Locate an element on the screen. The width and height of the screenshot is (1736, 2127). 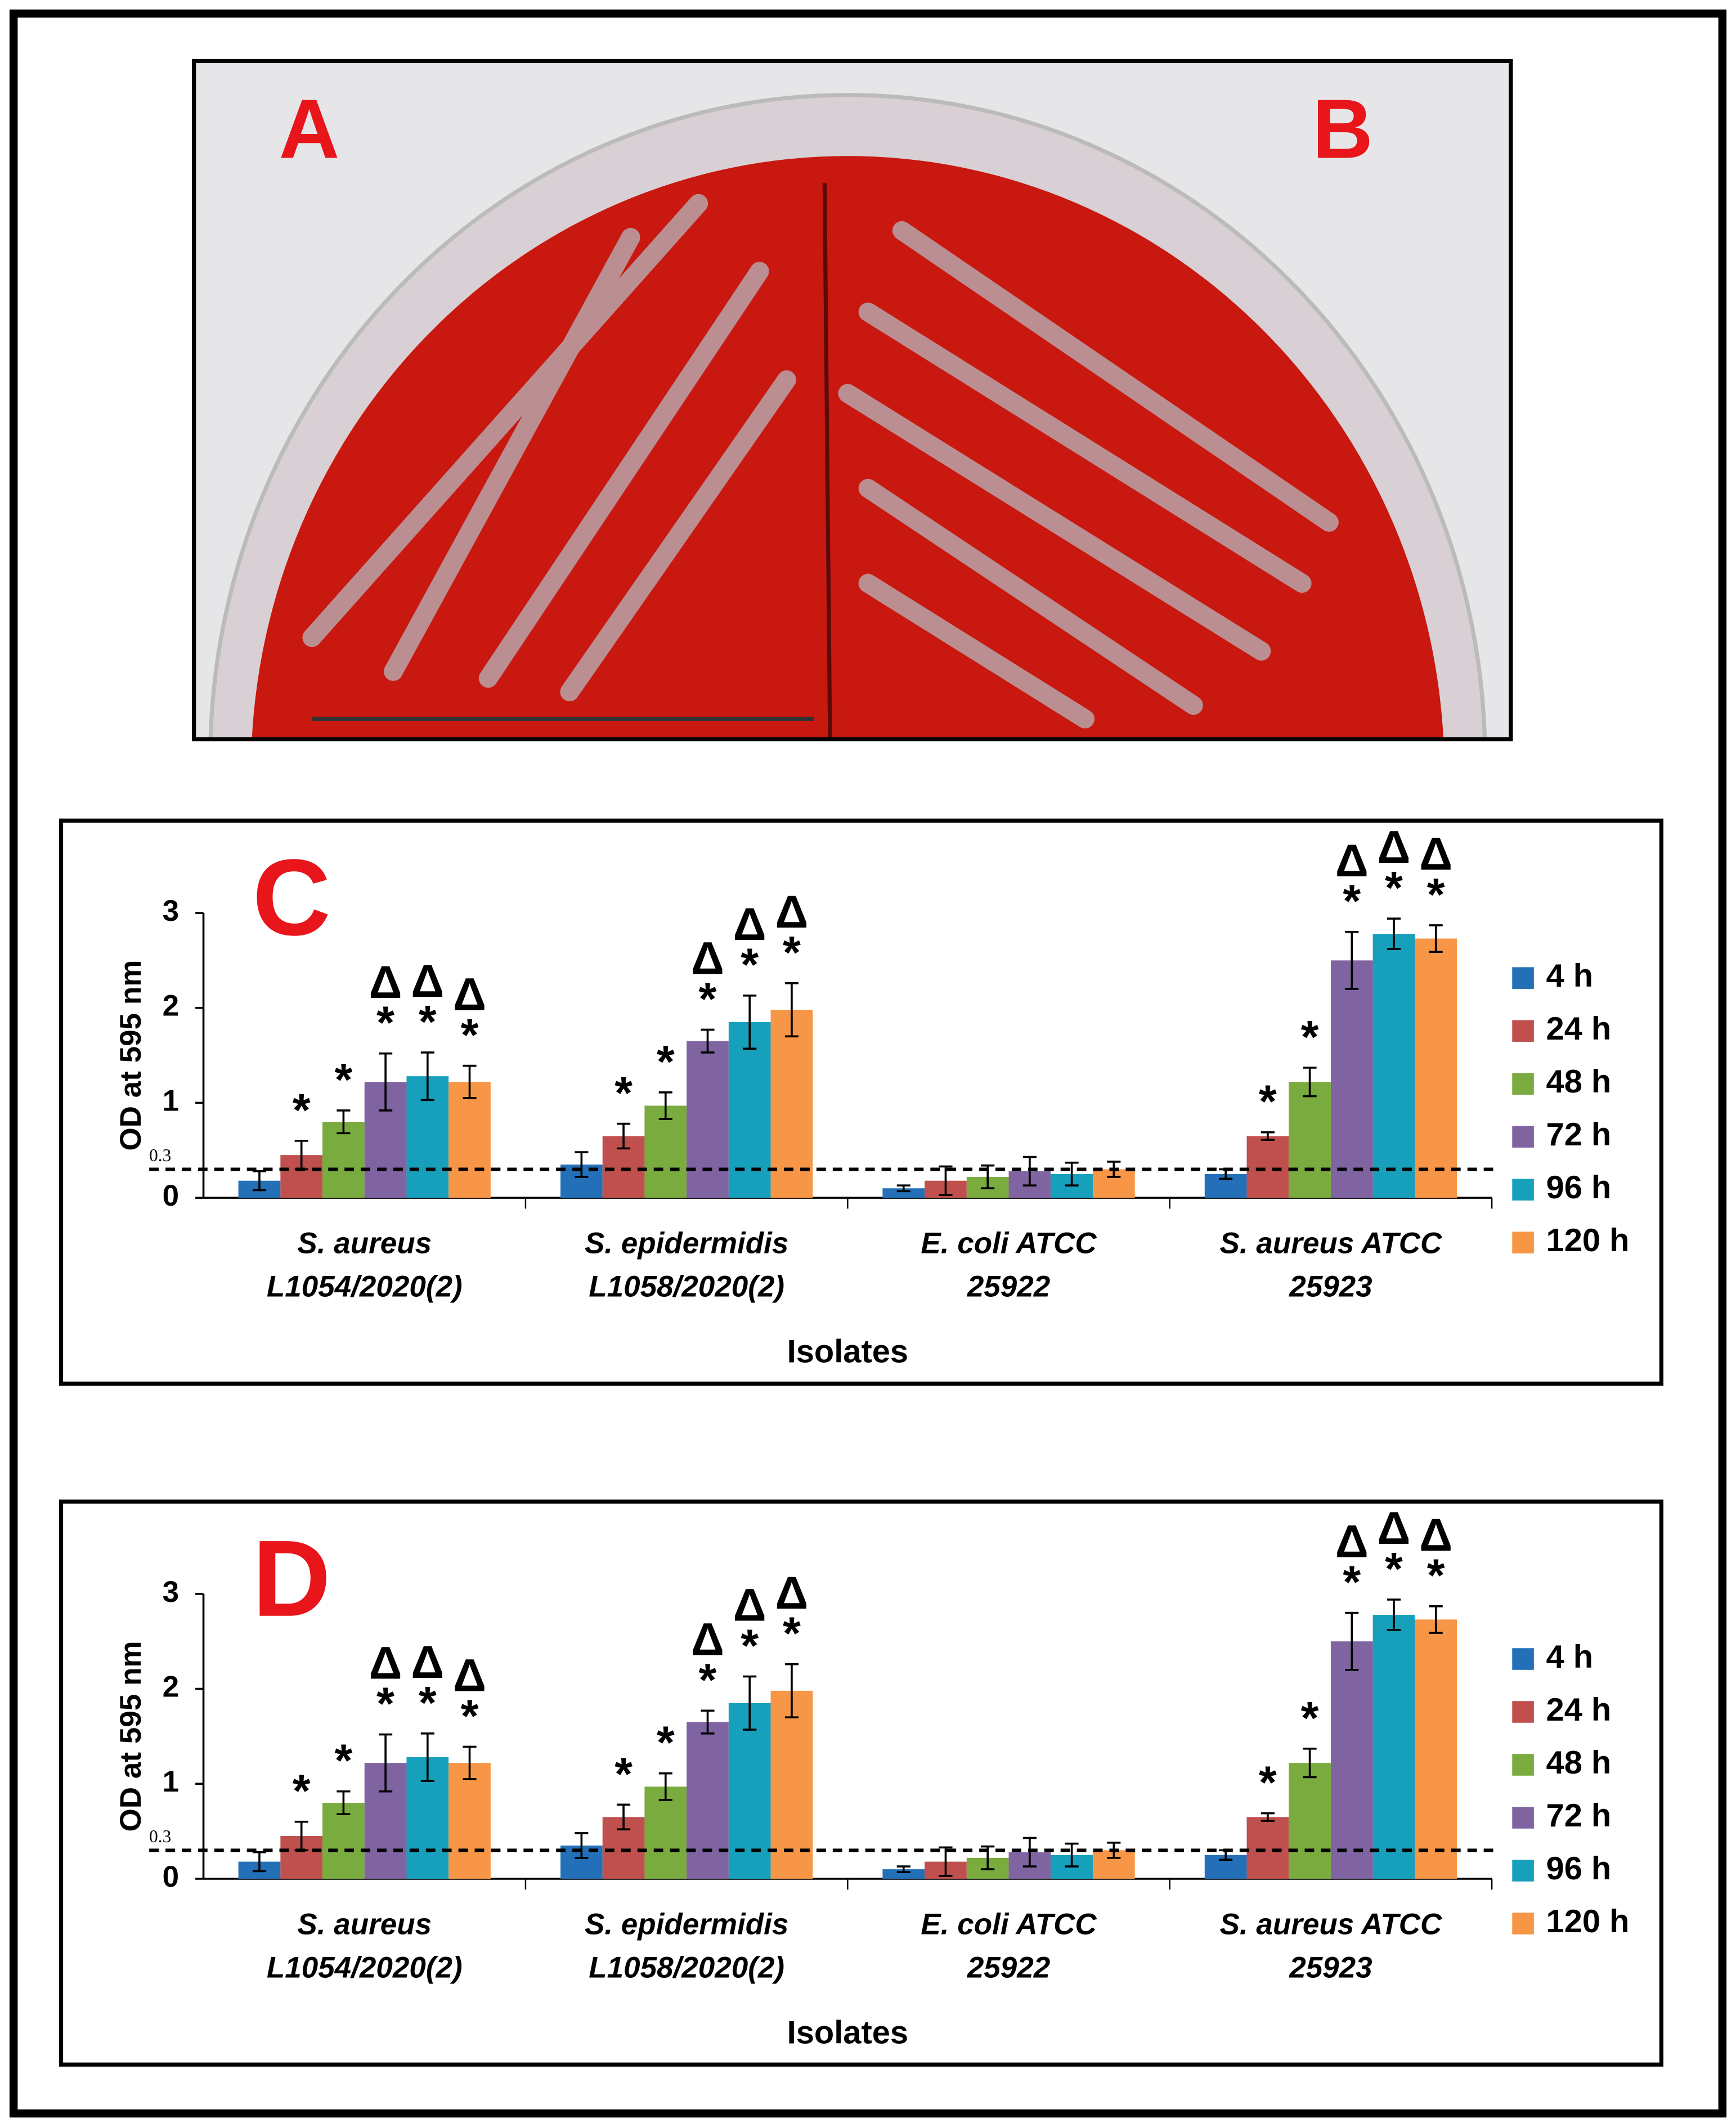
x-tick-label: 25923 is located at coordinates (1330, 1967).